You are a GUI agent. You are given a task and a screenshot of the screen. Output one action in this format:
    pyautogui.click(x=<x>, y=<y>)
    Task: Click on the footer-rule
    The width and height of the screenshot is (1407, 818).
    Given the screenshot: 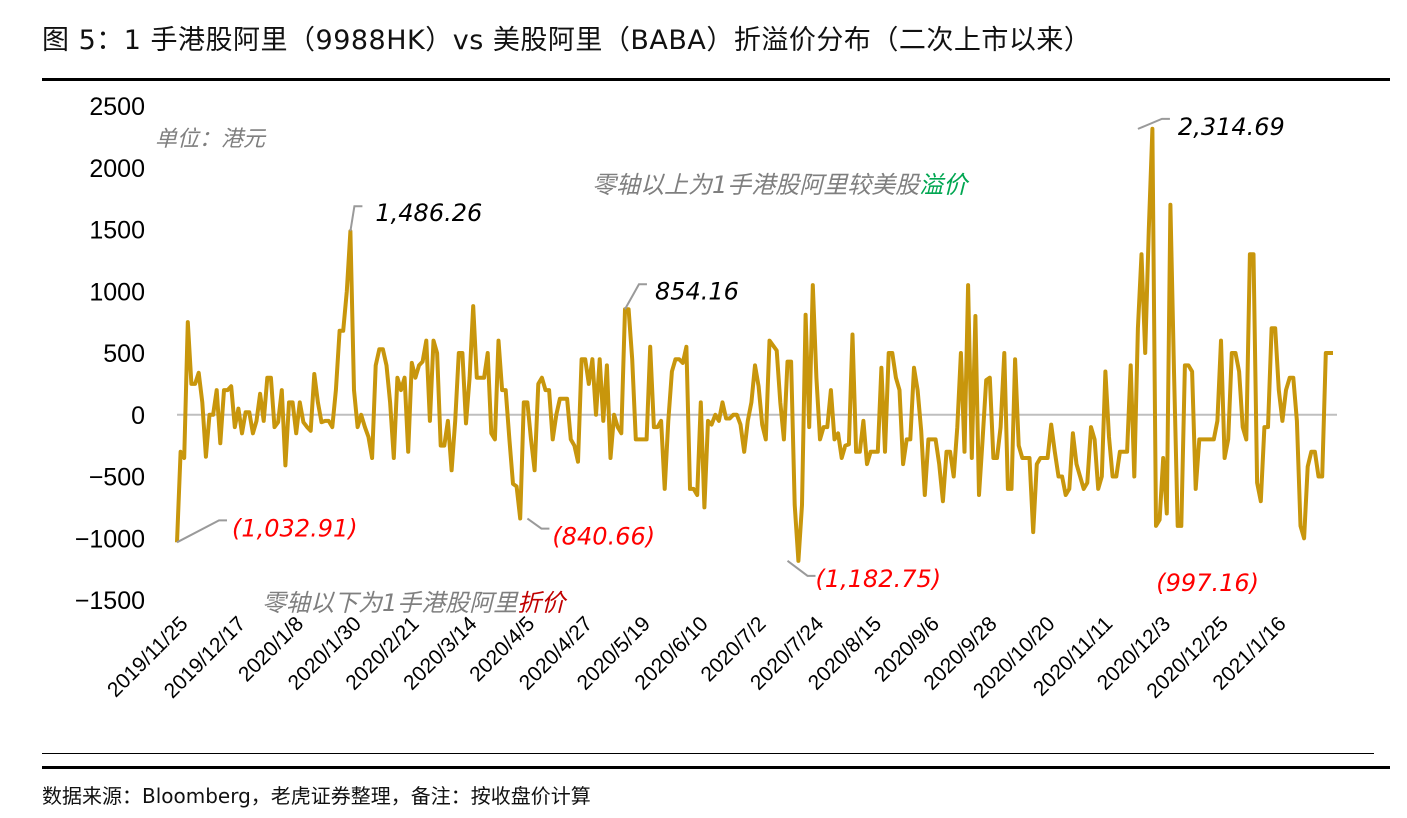 What is the action you would take?
    pyautogui.click(x=716, y=767)
    